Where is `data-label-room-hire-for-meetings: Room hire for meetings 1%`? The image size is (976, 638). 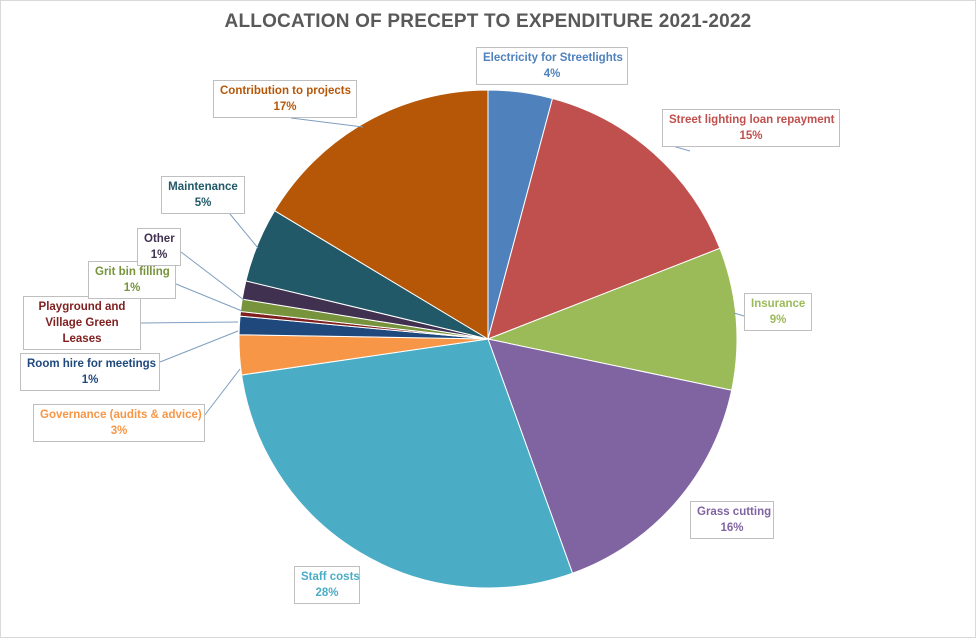
data-label-room-hire-for-meetings: Room hire for meetings 1% is located at coordinates (90, 372).